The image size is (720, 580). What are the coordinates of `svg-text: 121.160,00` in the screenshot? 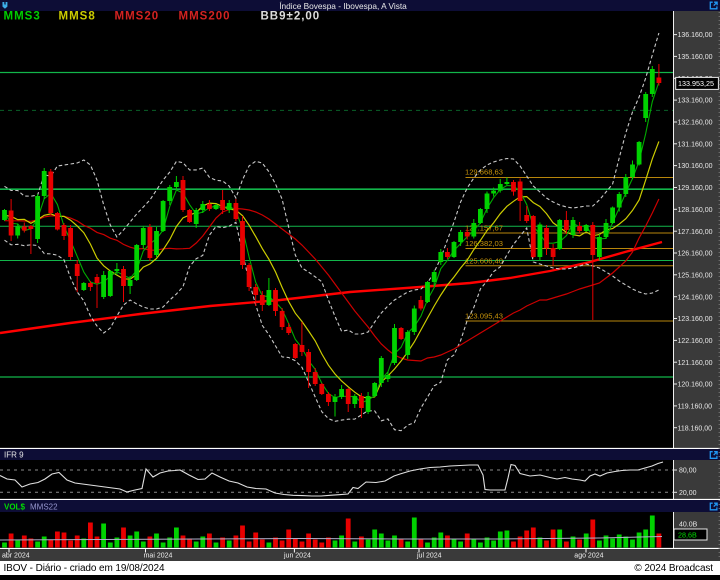 It's located at (695, 363).